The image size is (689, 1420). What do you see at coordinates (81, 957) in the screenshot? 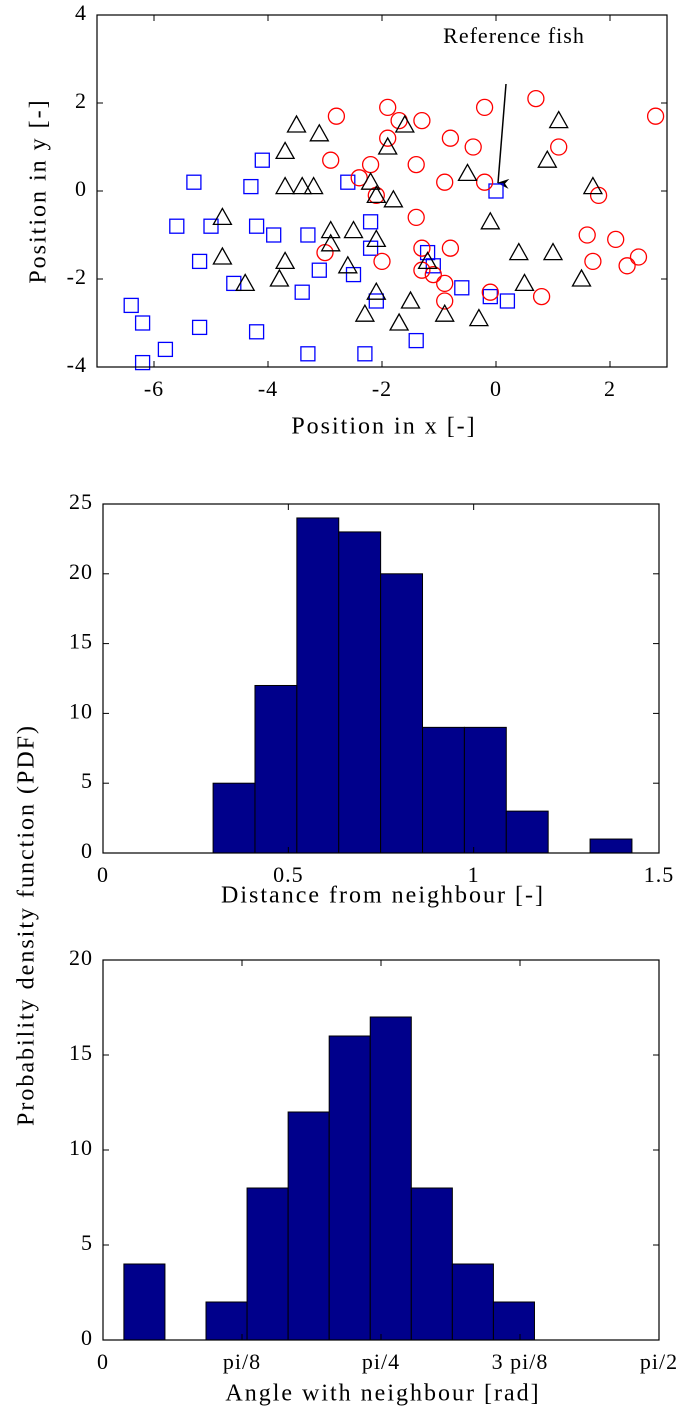
I see `y-tick-label: 20` at bounding box center [81, 957].